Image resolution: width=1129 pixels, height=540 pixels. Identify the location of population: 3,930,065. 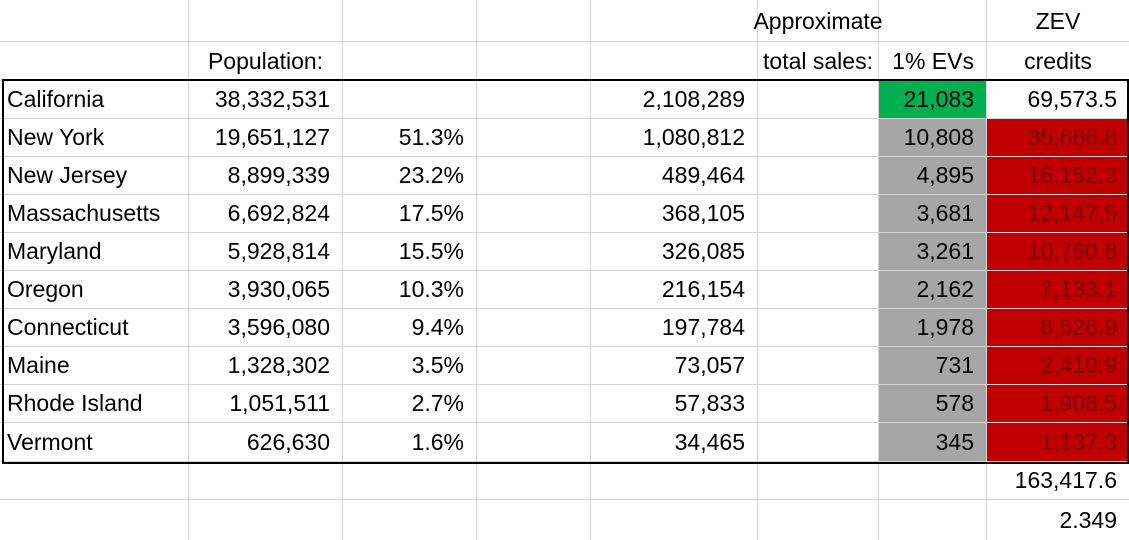
(278, 289).